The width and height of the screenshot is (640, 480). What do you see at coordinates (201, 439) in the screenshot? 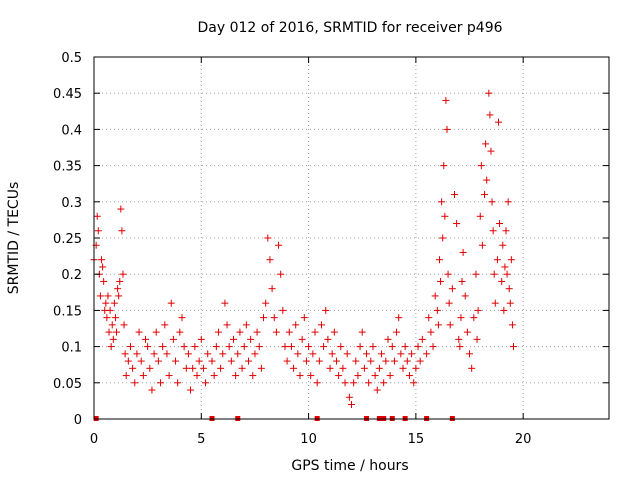
I see `x-tick-label: 5` at bounding box center [201, 439].